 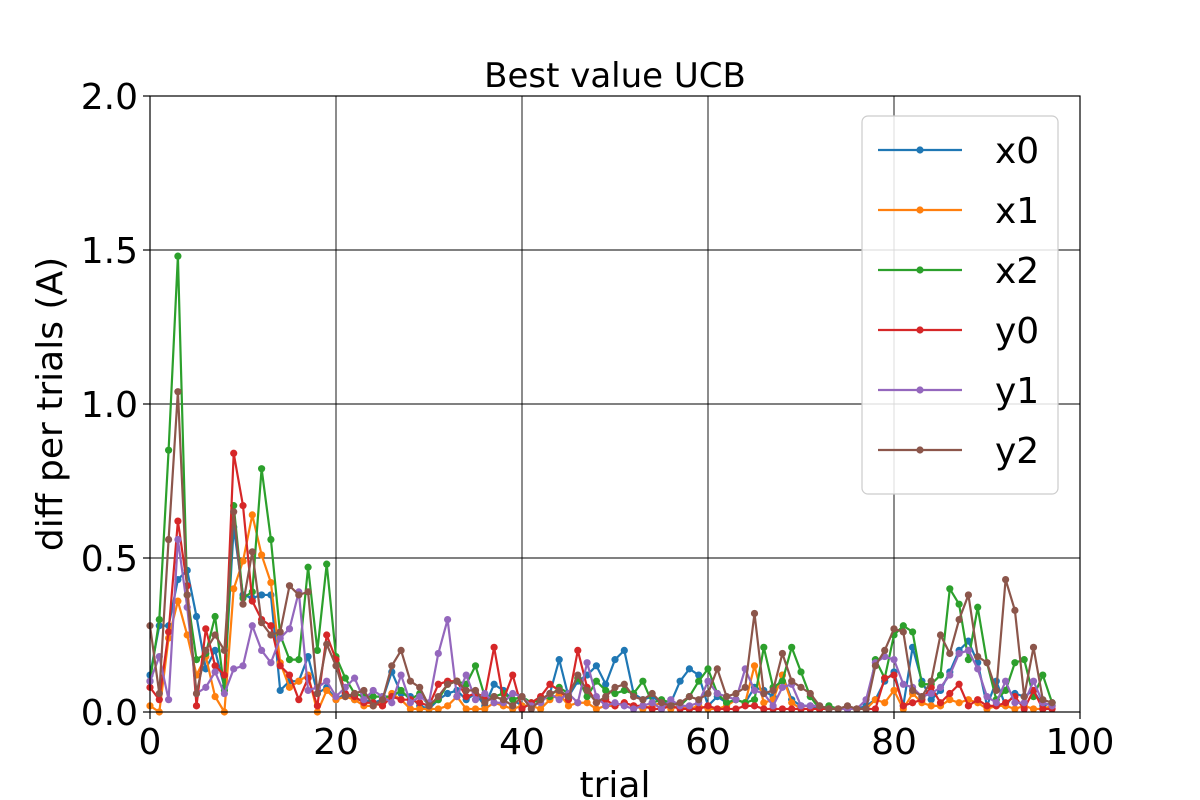 I want to click on y-tick-label: 0.5, so click(x=109, y=559).